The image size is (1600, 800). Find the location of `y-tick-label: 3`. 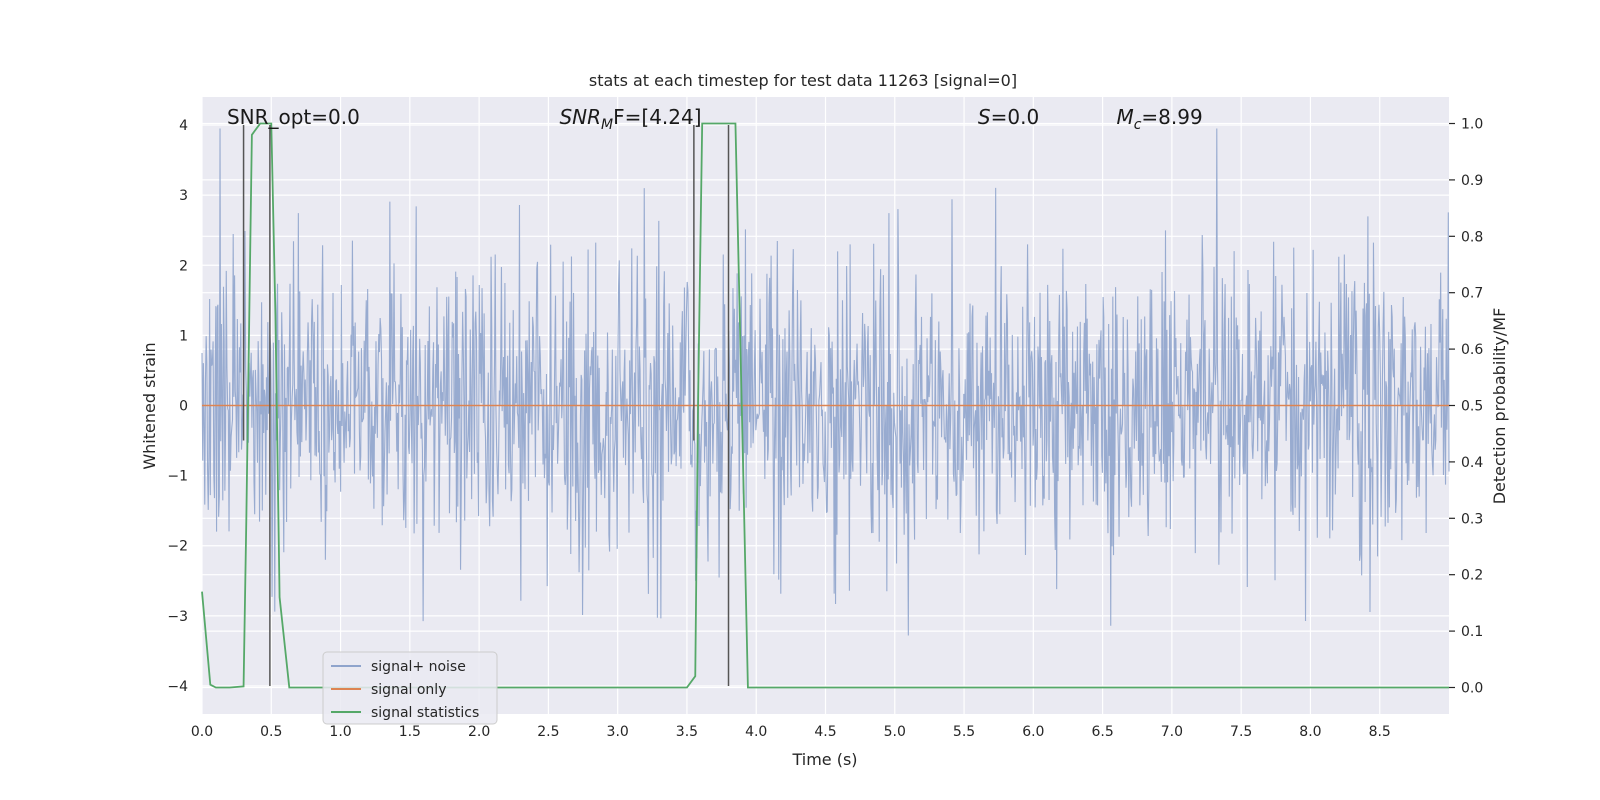

y-tick-label: 3 is located at coordinates (183, 196).